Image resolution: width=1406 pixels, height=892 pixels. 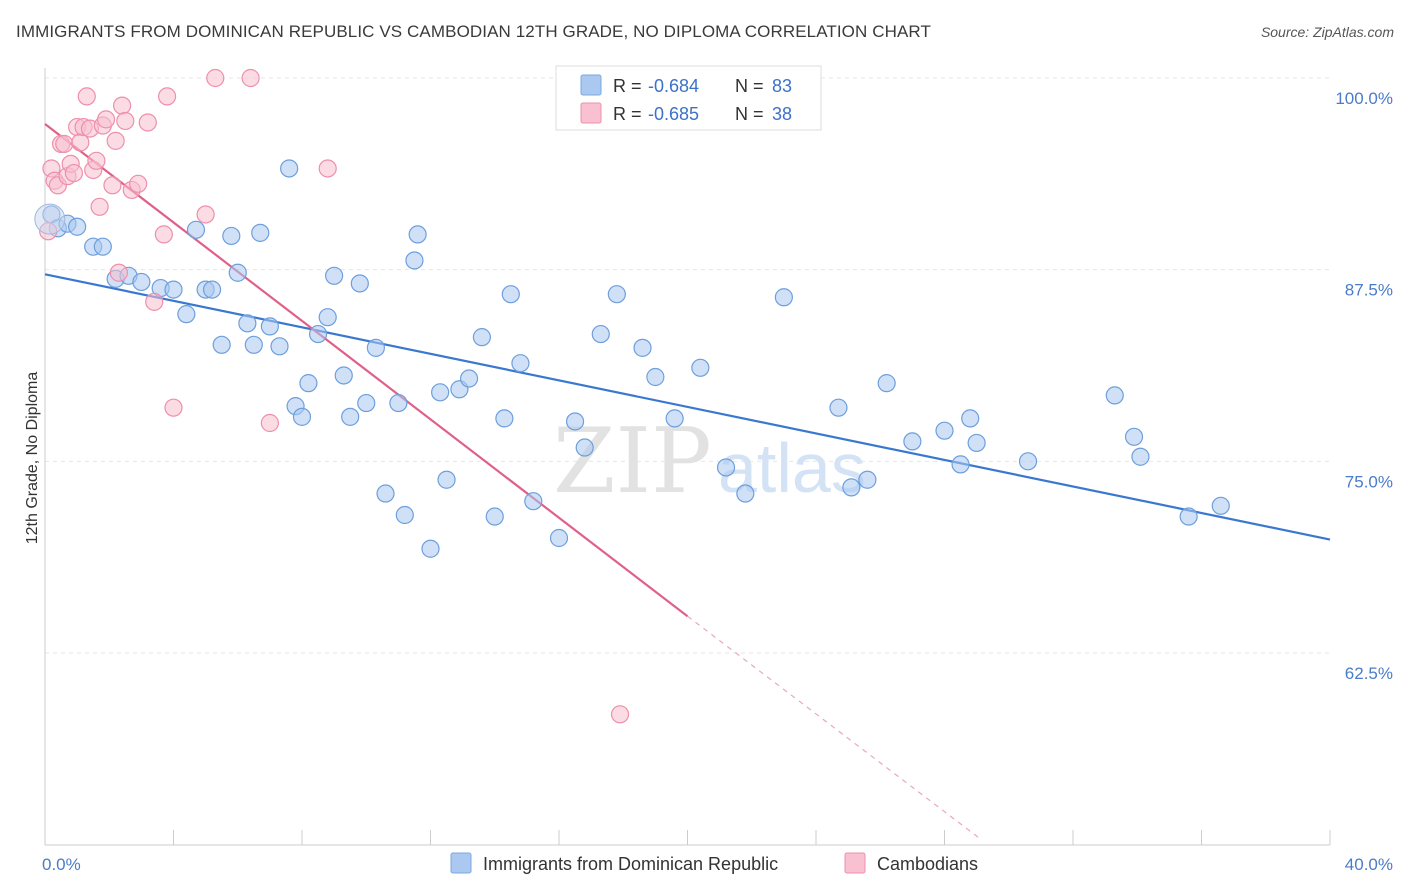 What do you see at coordinates (688, 98) in the screenshot?
I see `correlation-legend: R = -0.684 N = 83 R = -0.685 N = 38` at bounding box center [688, 98].